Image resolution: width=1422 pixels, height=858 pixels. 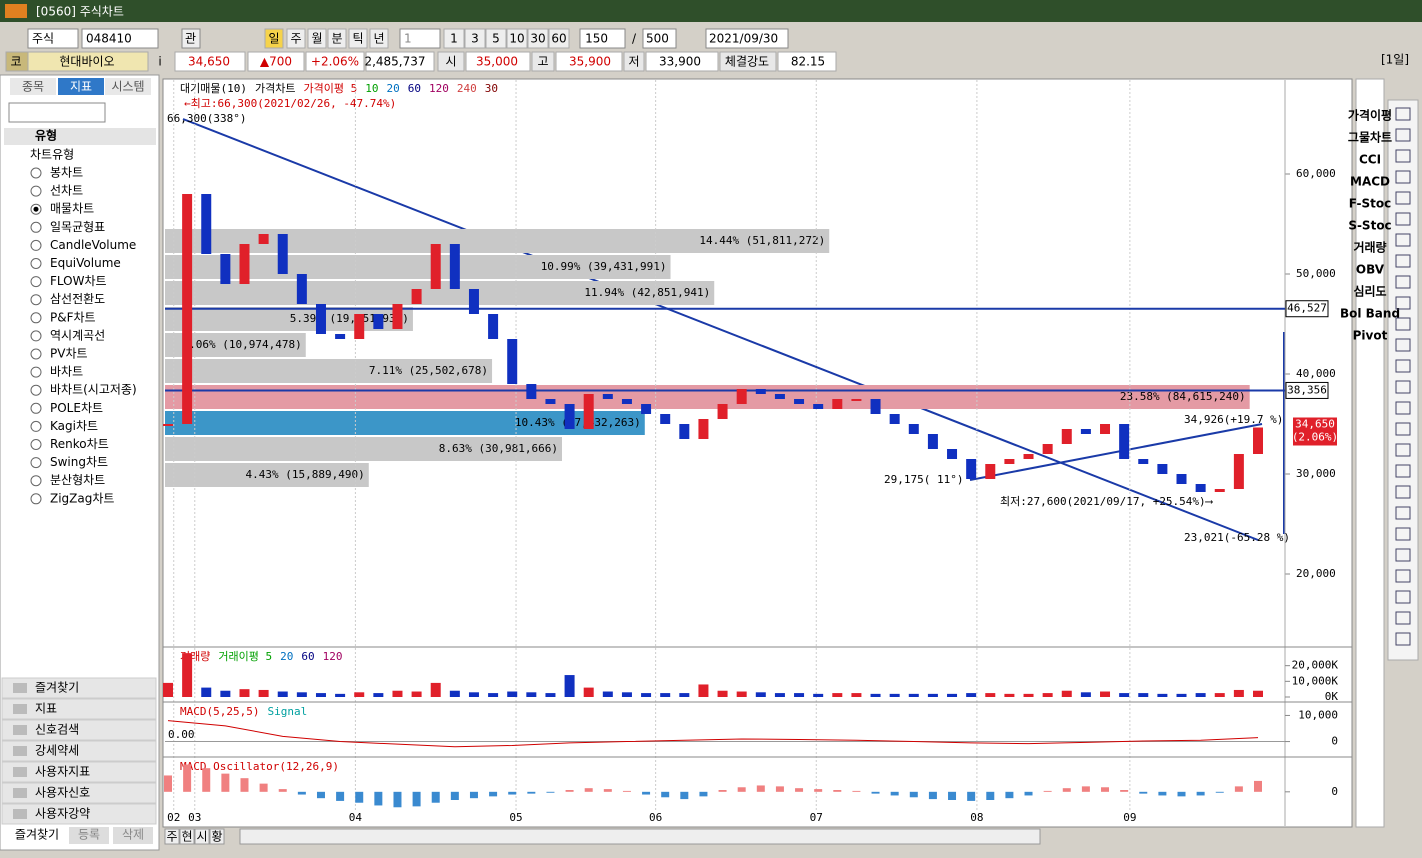 What do you see at coordinates (82, 498) in the screenshot?
I see `chart-type: ZigZag차트` at bounding box center [82, 498].